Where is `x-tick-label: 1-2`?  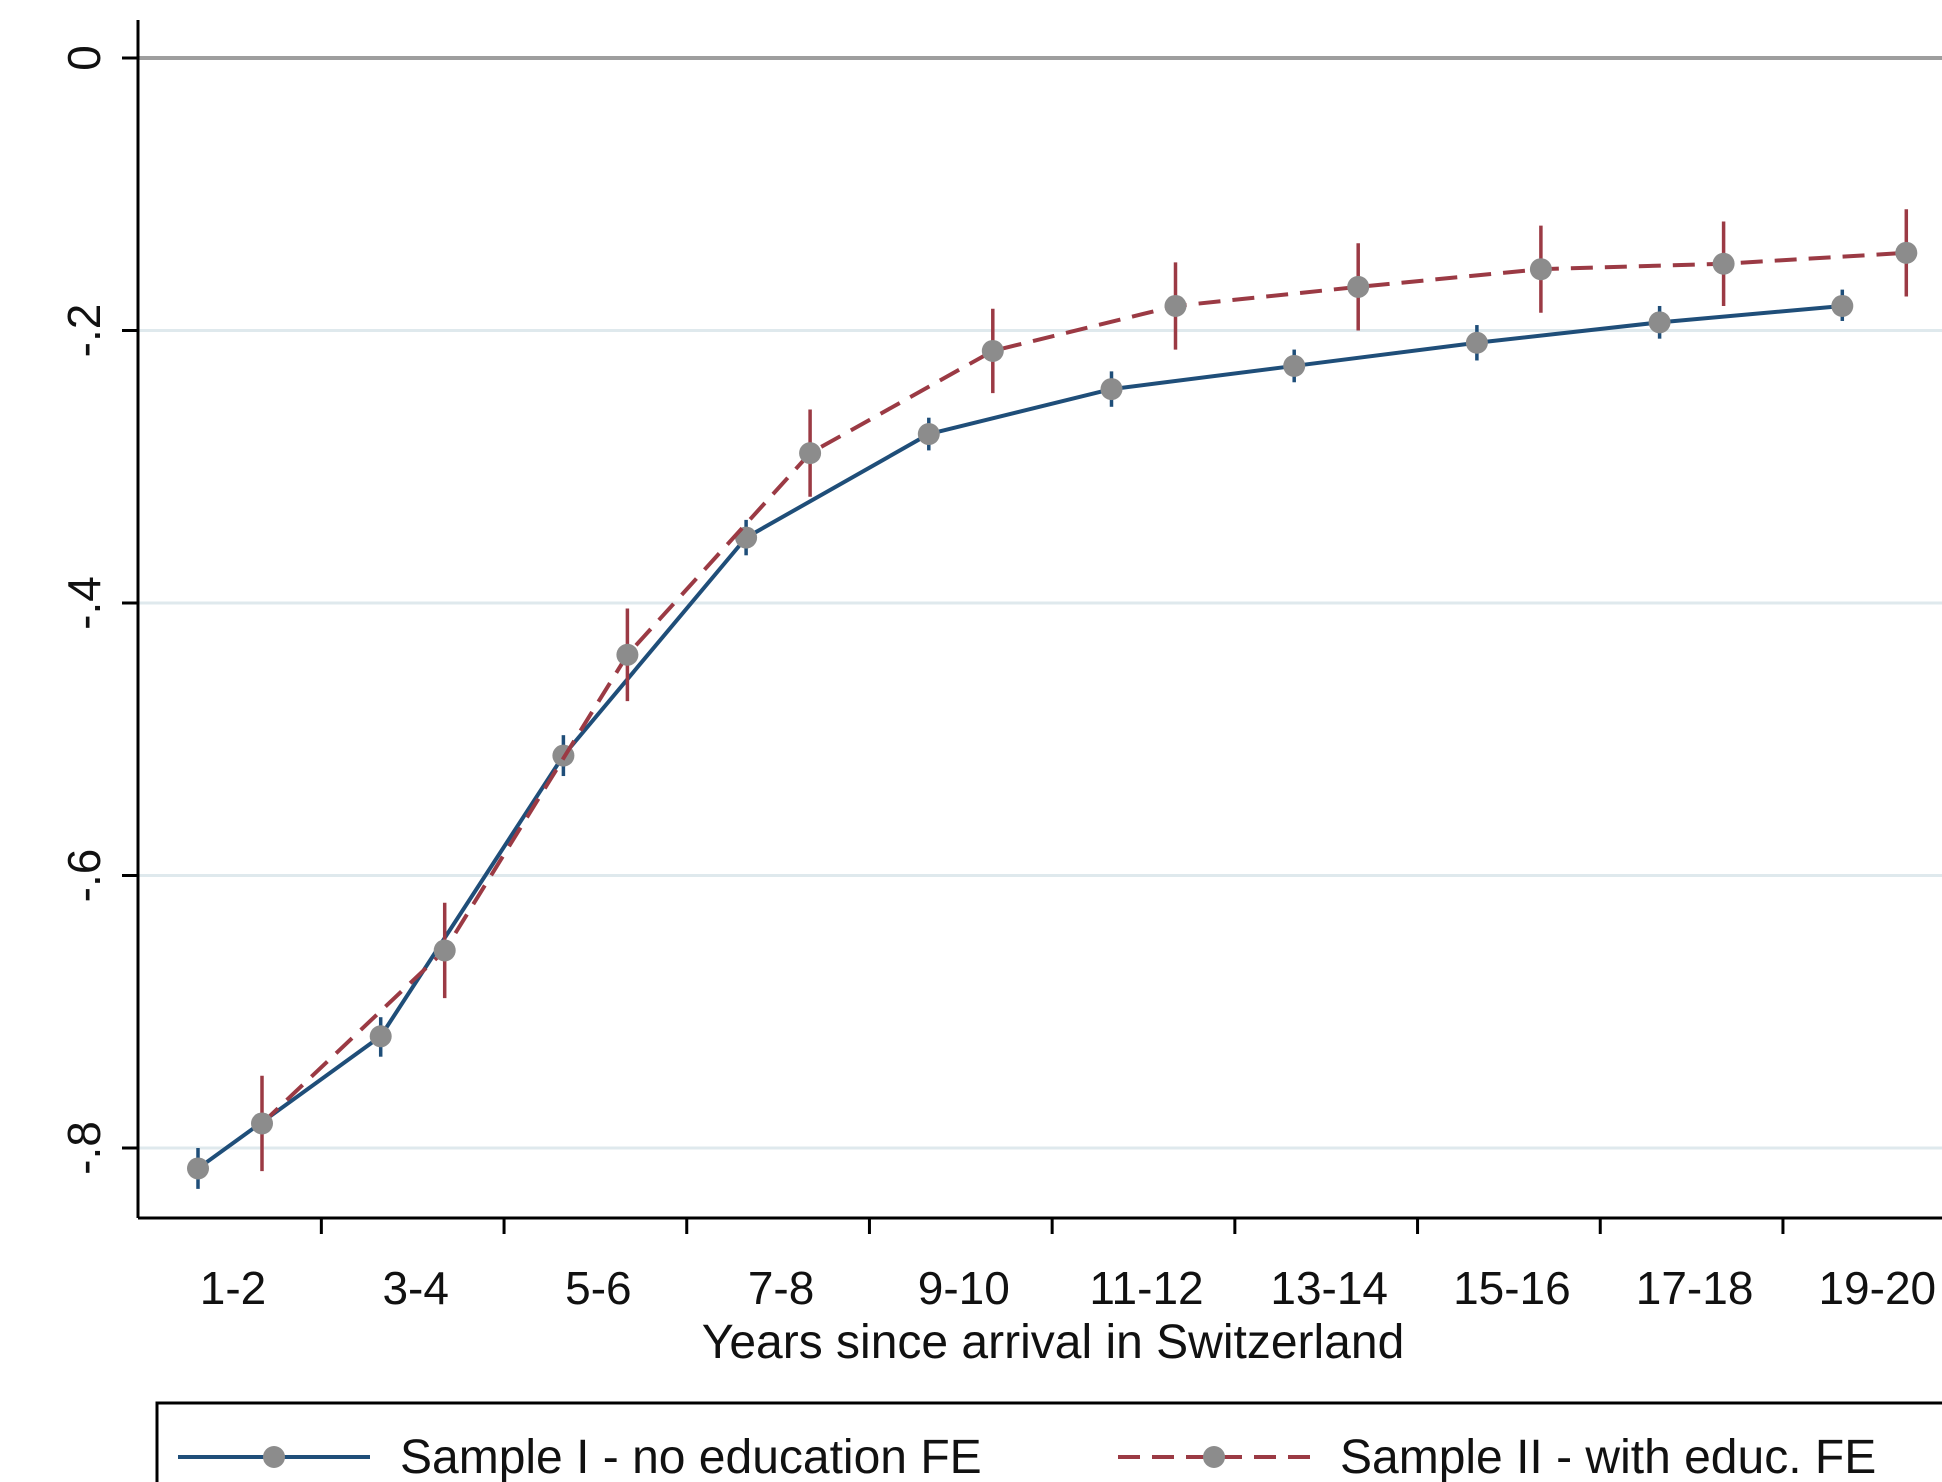 x-tick-label: 1-2 is located at coordinates (233, 1288).